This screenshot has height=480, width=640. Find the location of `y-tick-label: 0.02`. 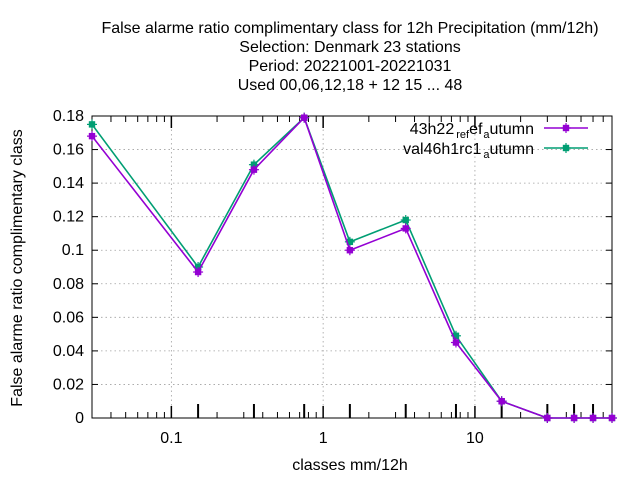

y-tick-label: 0.02 is located at coordinates (68, 384).